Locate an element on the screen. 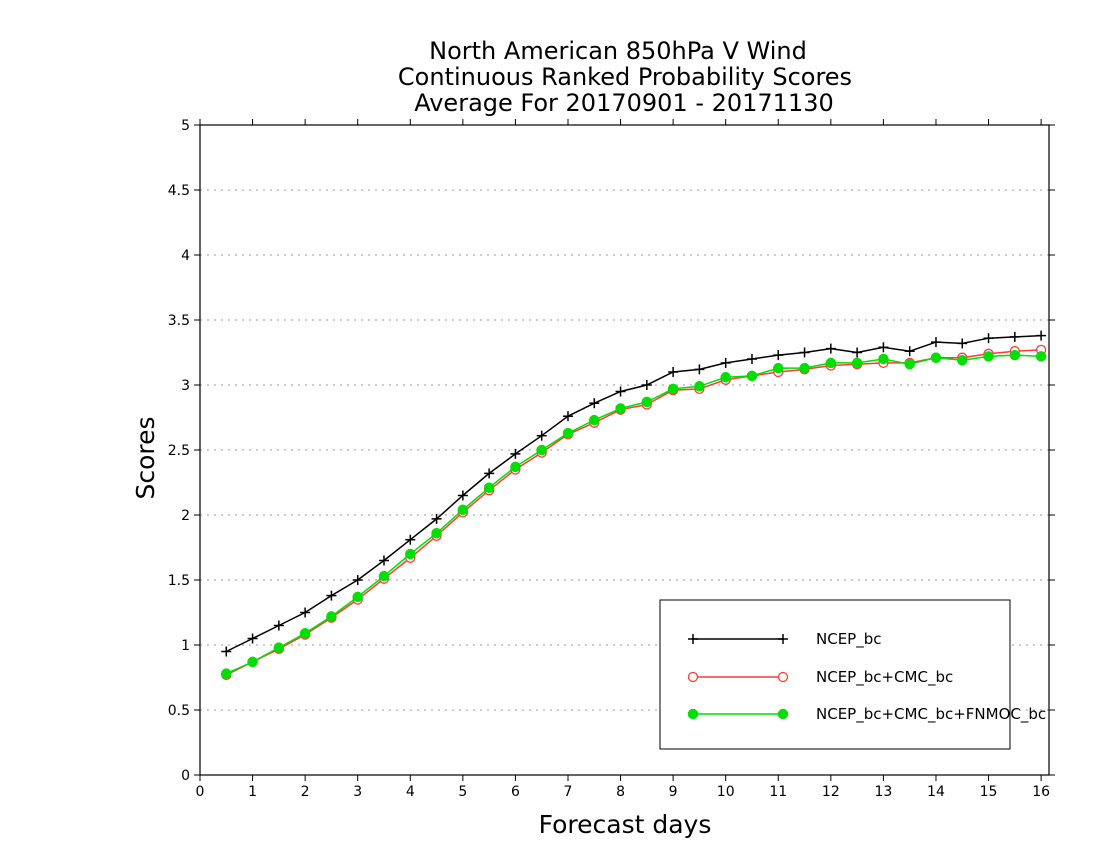 The height and width of the screenshot is (850, 1100). x-tick-label: 2 is located at coordinates (305, 792).